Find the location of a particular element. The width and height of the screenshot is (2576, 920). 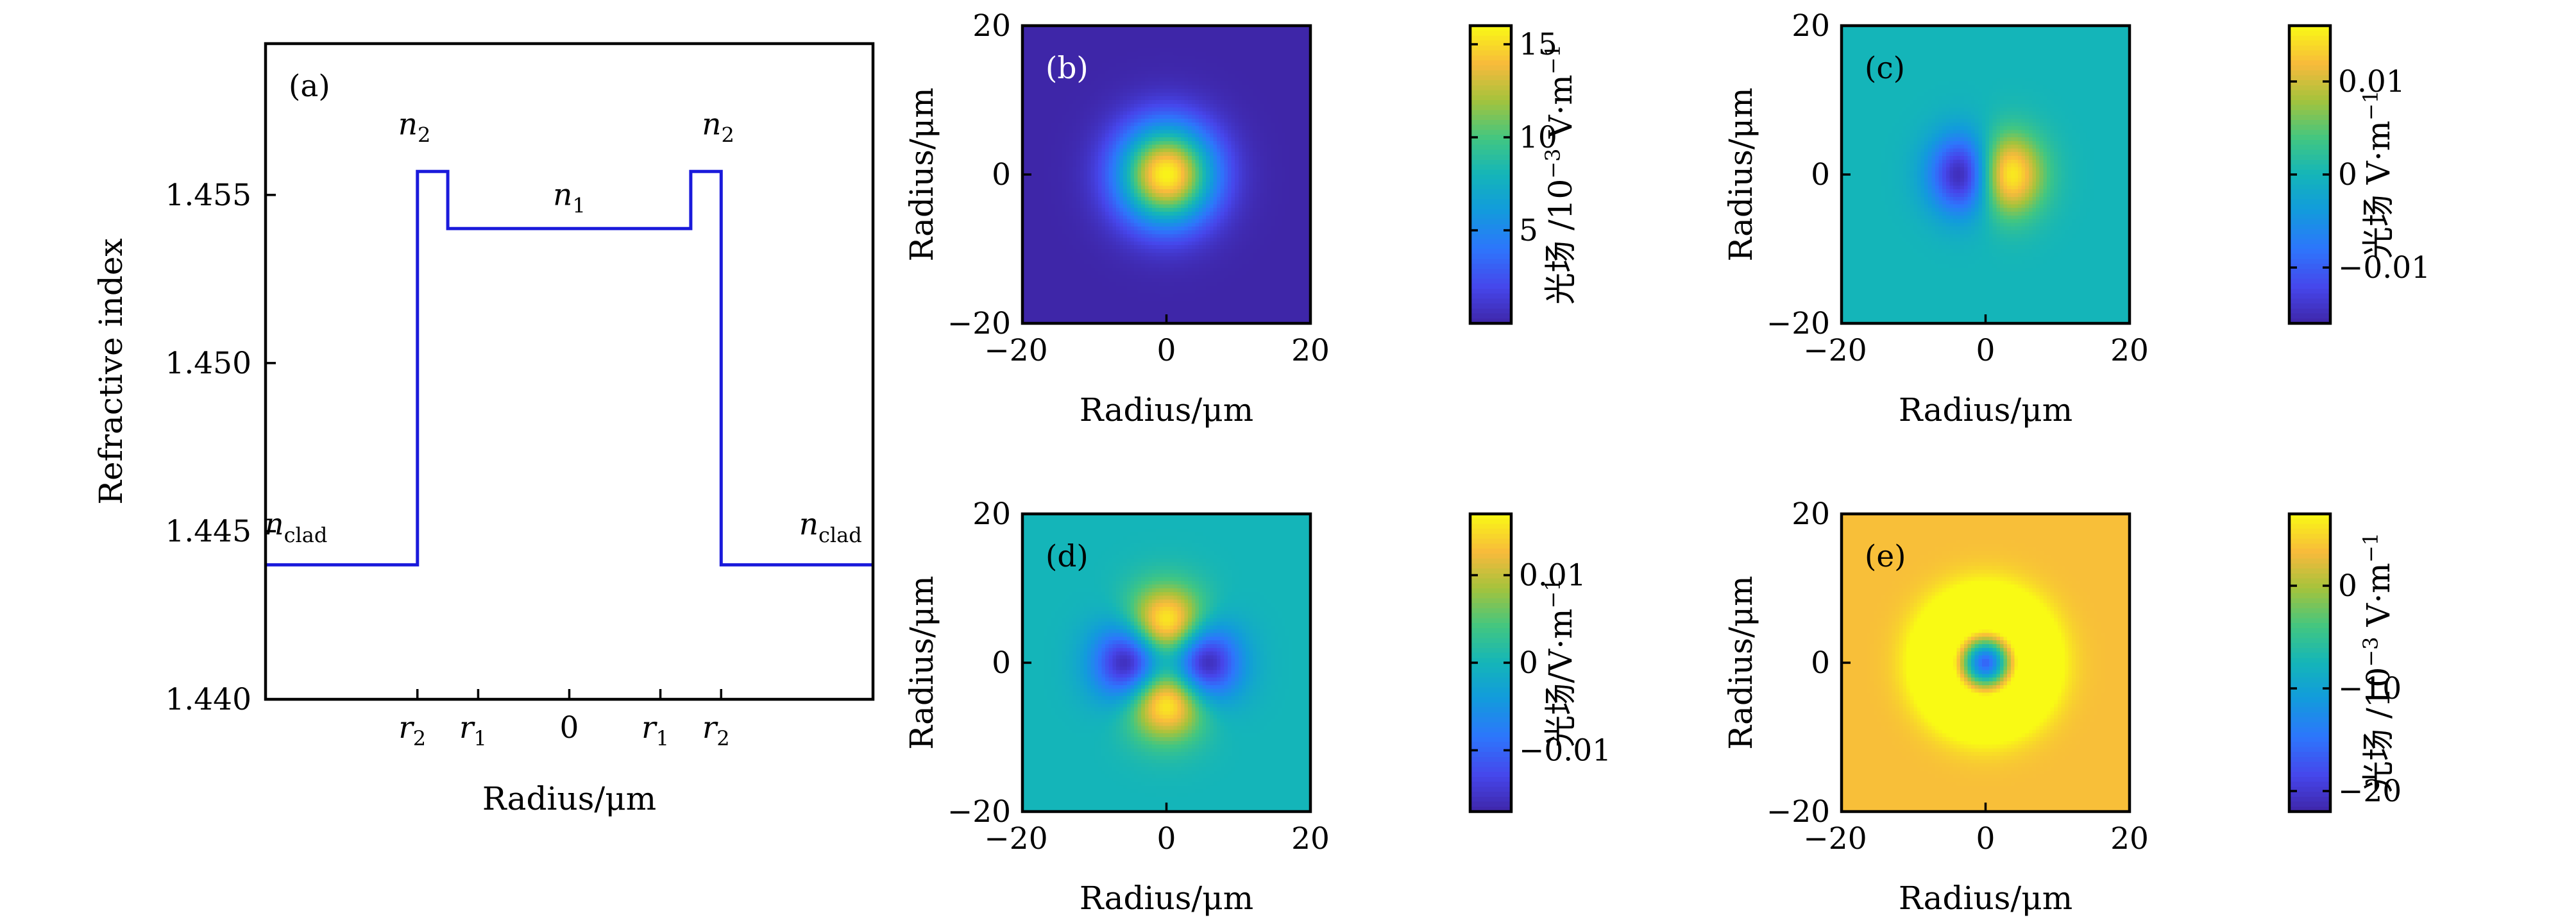

x-tick-subscript: 2 is located at coordinates (722, 738).